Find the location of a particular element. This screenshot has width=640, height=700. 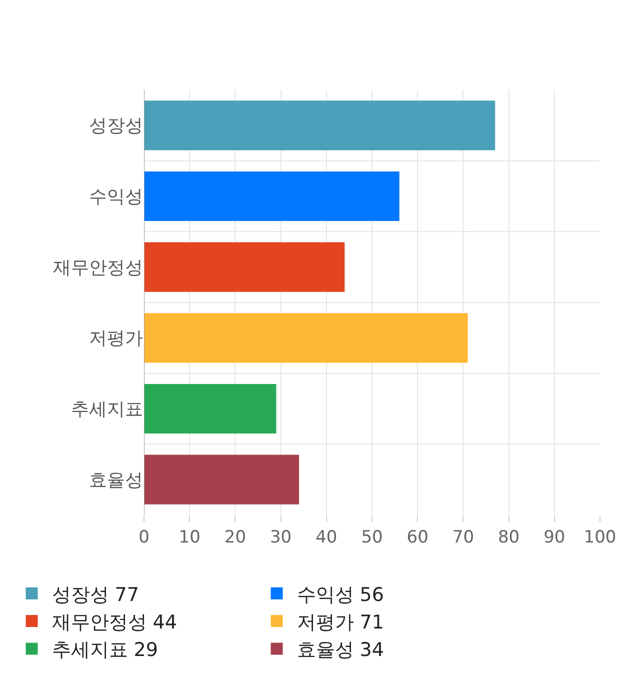

x-tick-label: 40 is located at coordinates (327, 537).